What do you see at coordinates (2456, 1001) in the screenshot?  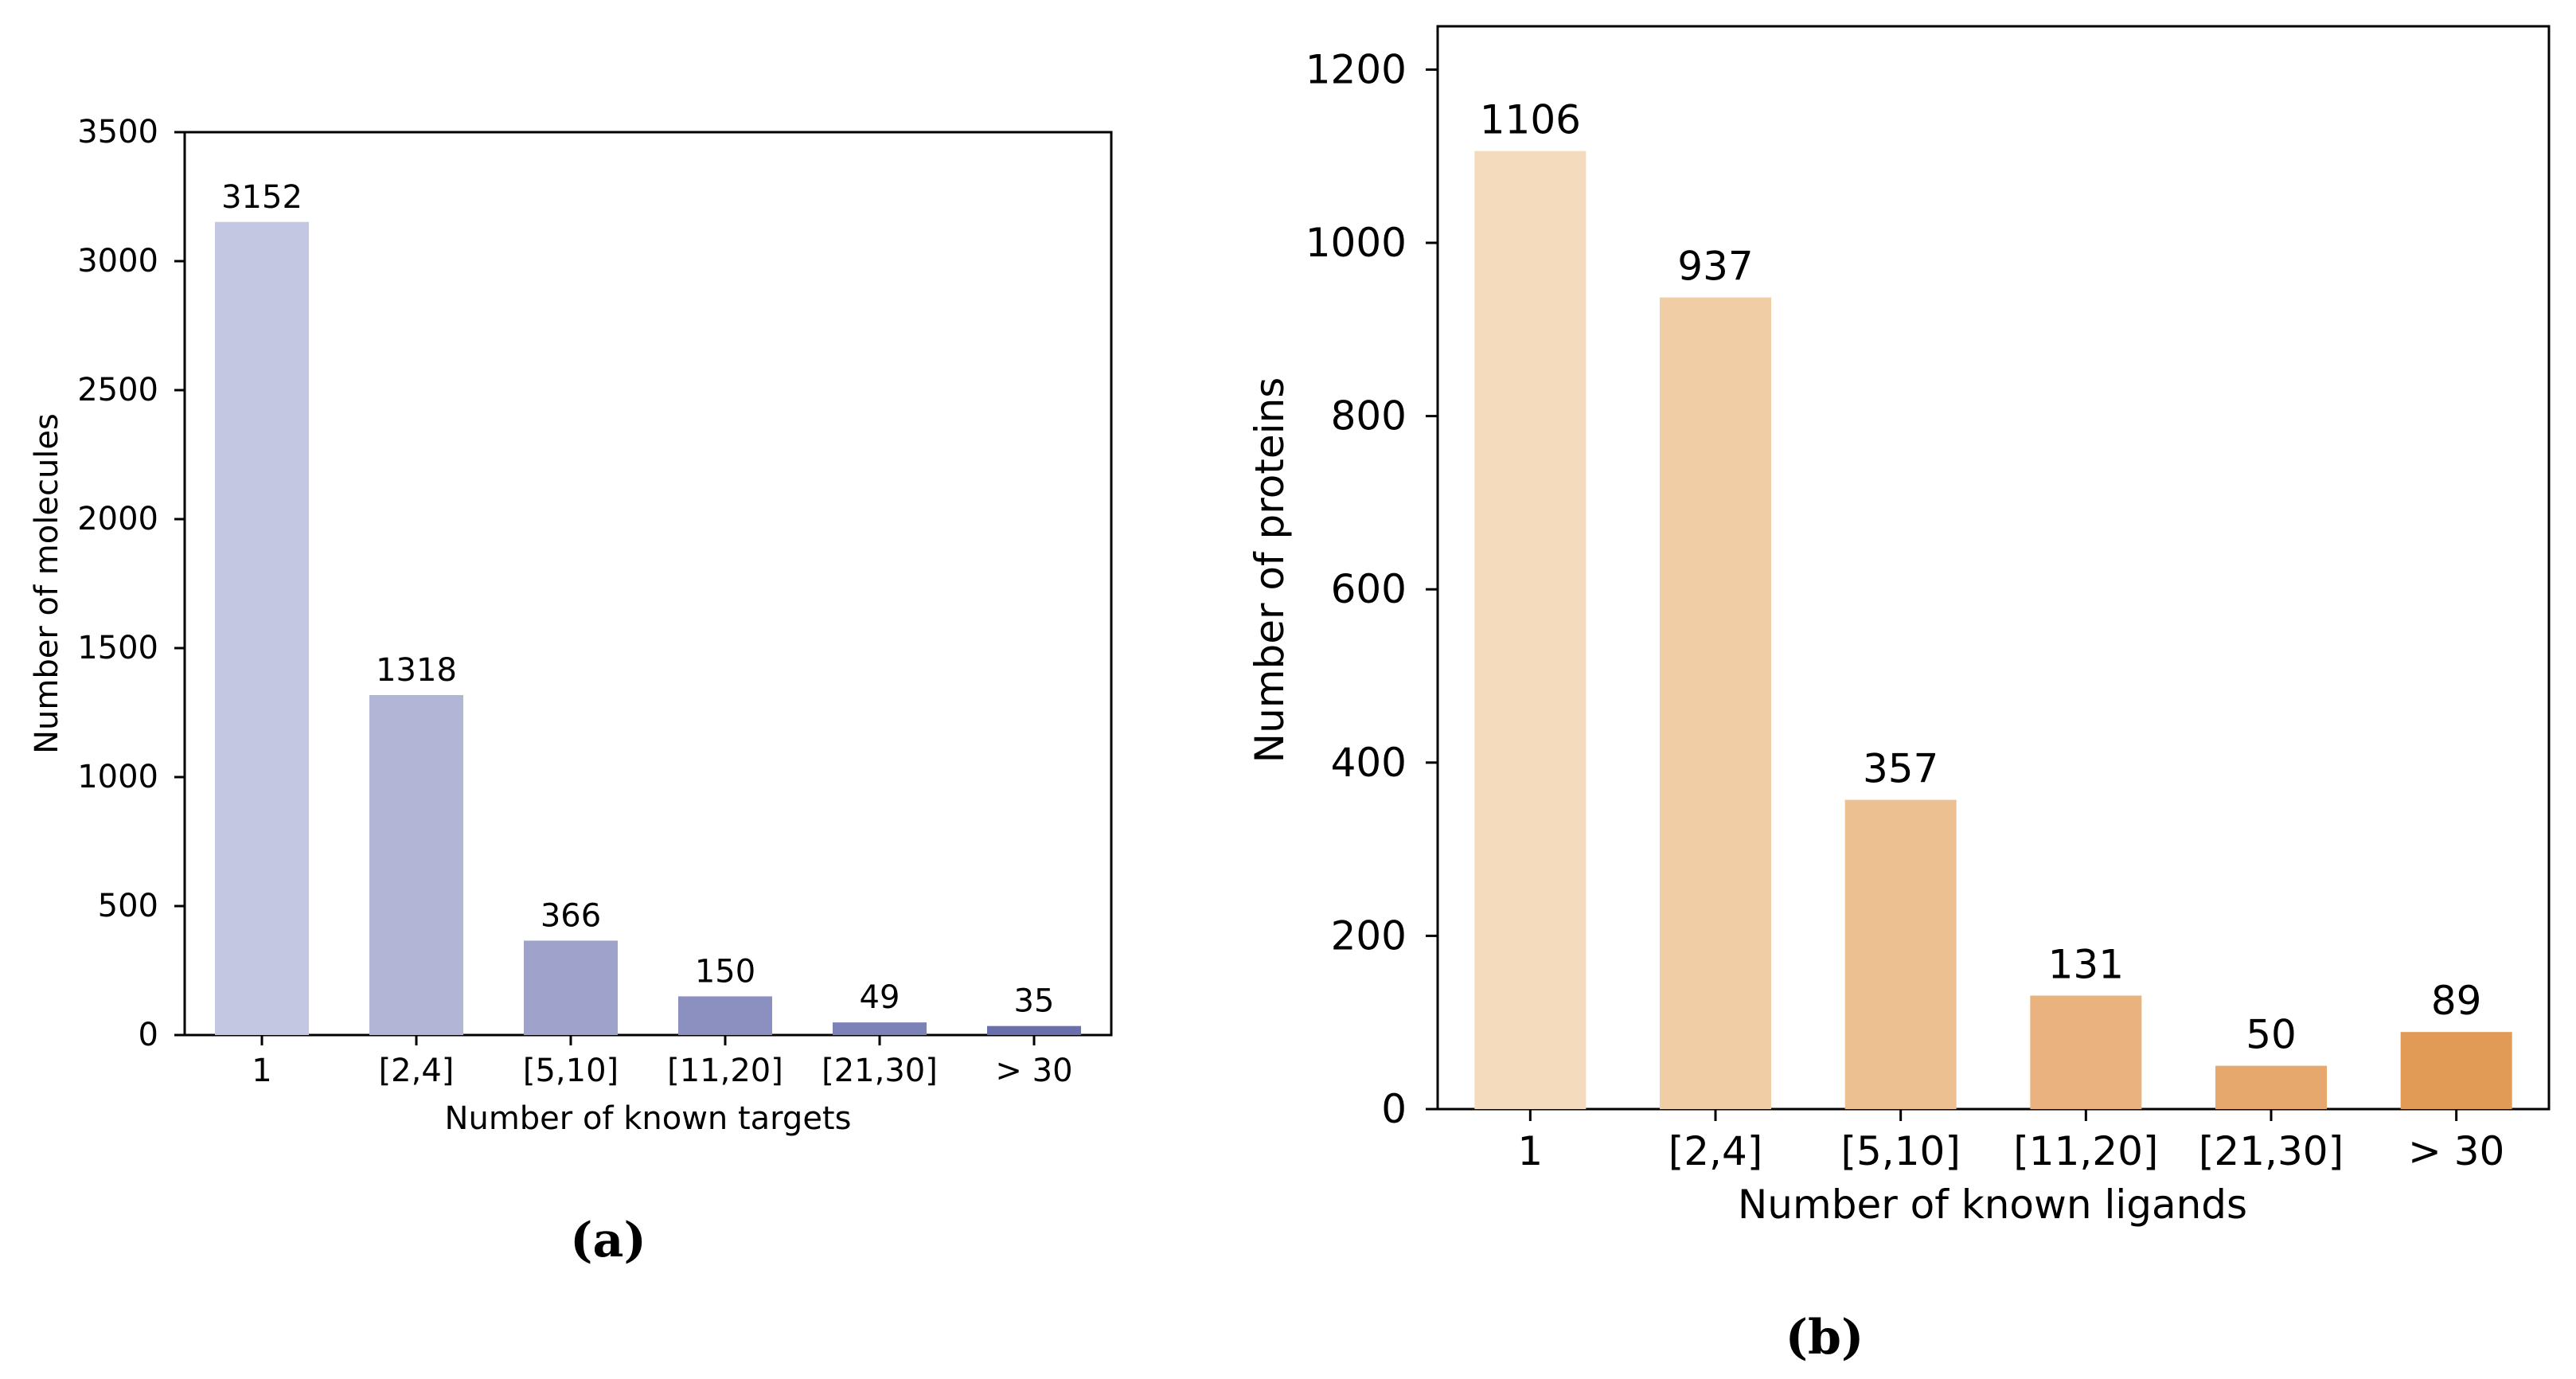 I see `panel-b-bar-label-5: 89` at bounding box center [2456, 1001].